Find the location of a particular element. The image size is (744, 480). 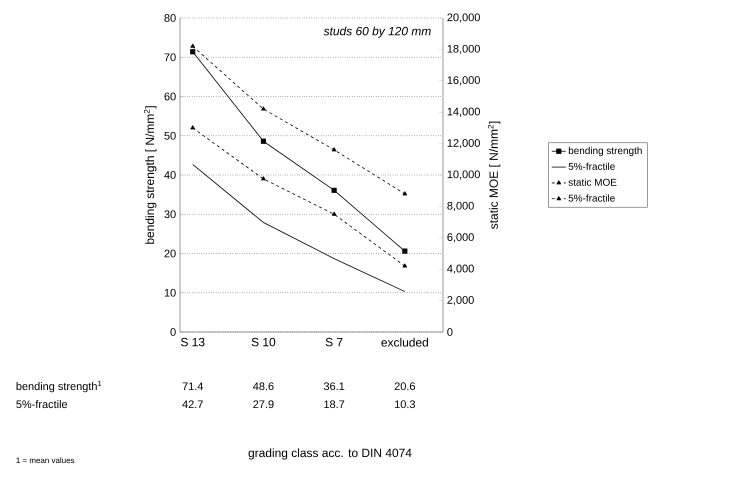

text: studs 60 by 120 mm is located at coordinates (377, 32).